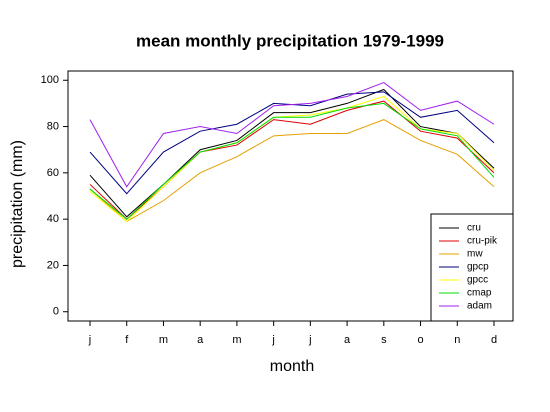 Image resolution: width=550 pixels, height=412 pixels. I want to click on x-tick-label: d, so click(494, 340).